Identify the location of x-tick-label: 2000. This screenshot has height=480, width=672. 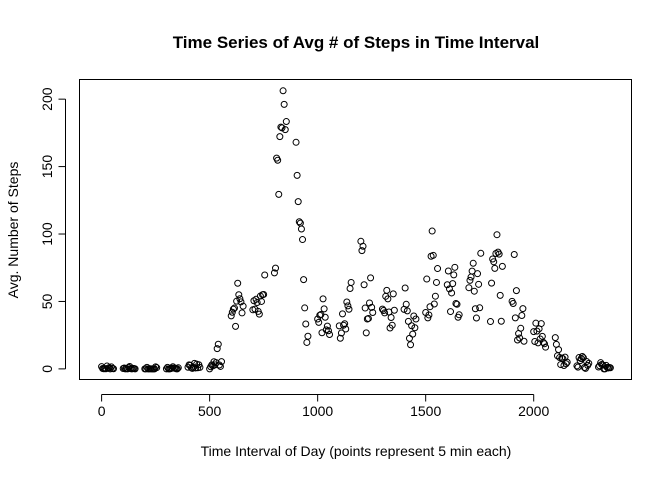
(533, 411).